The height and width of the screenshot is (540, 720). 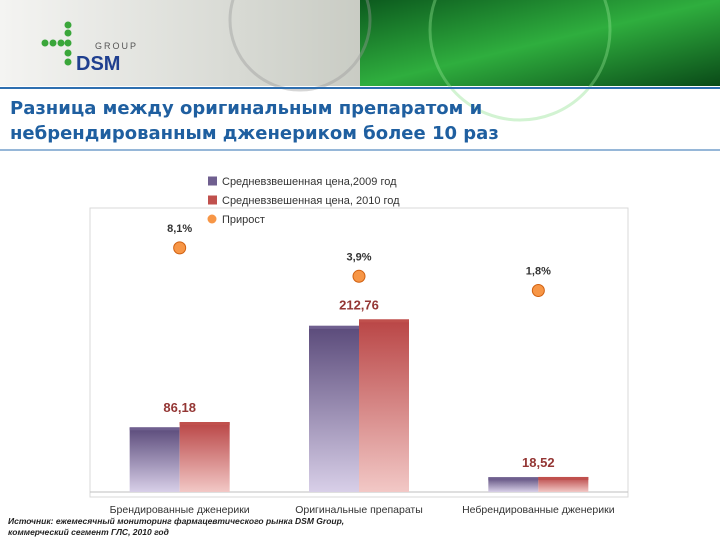 I want to click on x-tick-label: Брендированные дженерики, so click(x=180, y=510).